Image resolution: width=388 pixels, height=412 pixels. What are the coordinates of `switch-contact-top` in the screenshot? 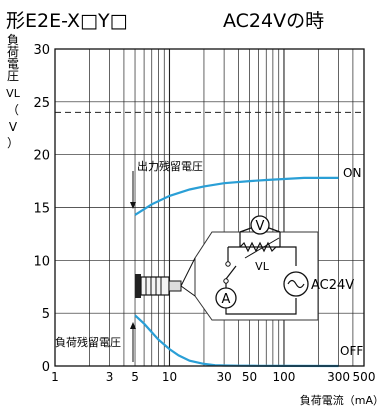 It's located at (228, 264).